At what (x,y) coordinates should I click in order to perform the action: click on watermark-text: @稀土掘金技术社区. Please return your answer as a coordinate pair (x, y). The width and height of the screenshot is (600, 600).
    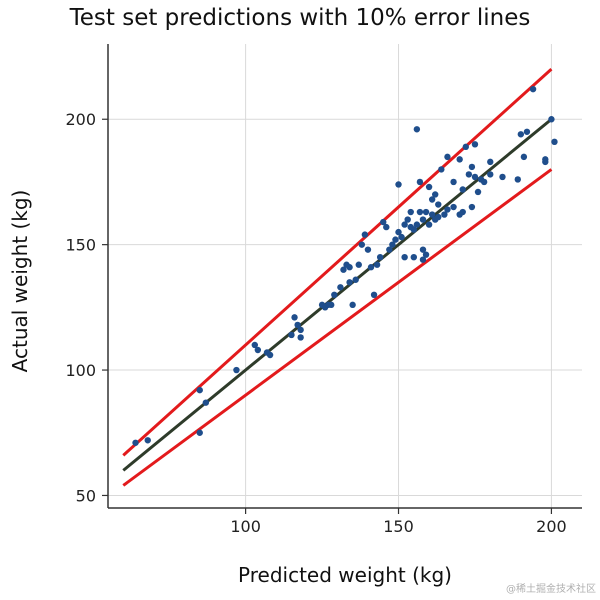
    Looking at the image, I should click on (551, 588).